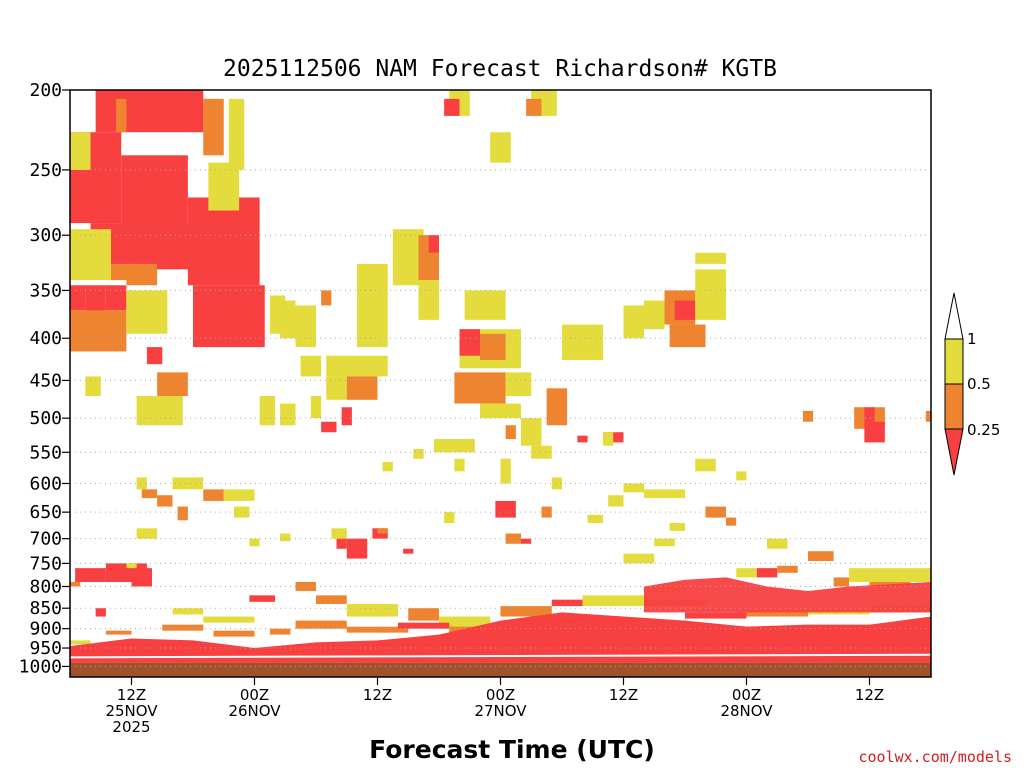  Describe the element at coordinates (45, 629) in the screenshot. I see `ytick-label-900: 900` at that location.